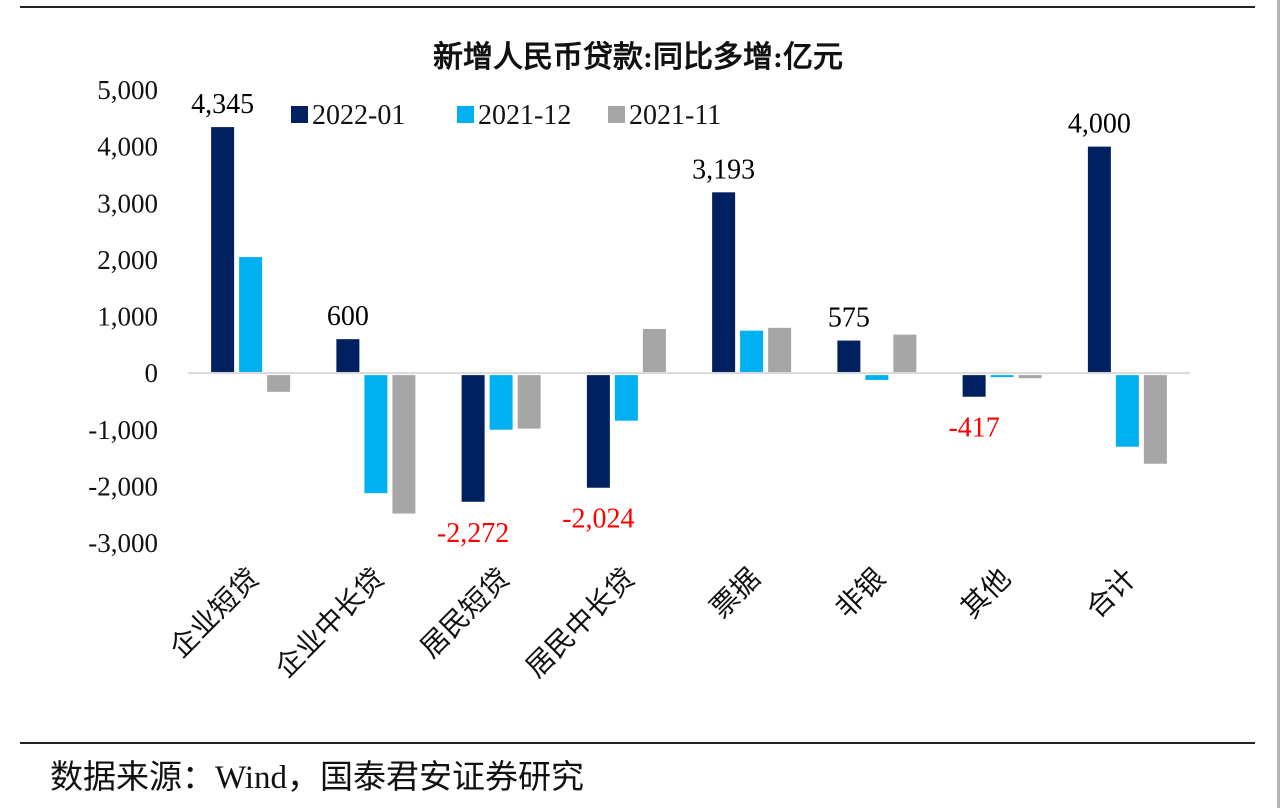  I want to click on legend-item: 2021-11, so click(664, 115).